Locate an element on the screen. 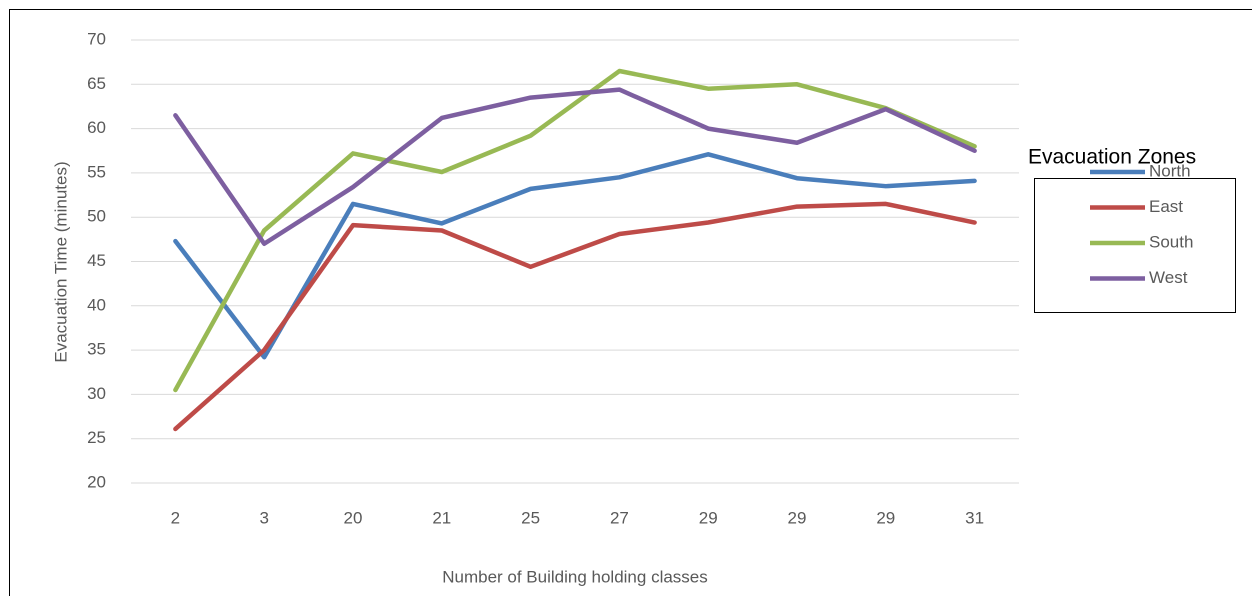  y-tick-label: 70 is located at coordinates (96, 38).